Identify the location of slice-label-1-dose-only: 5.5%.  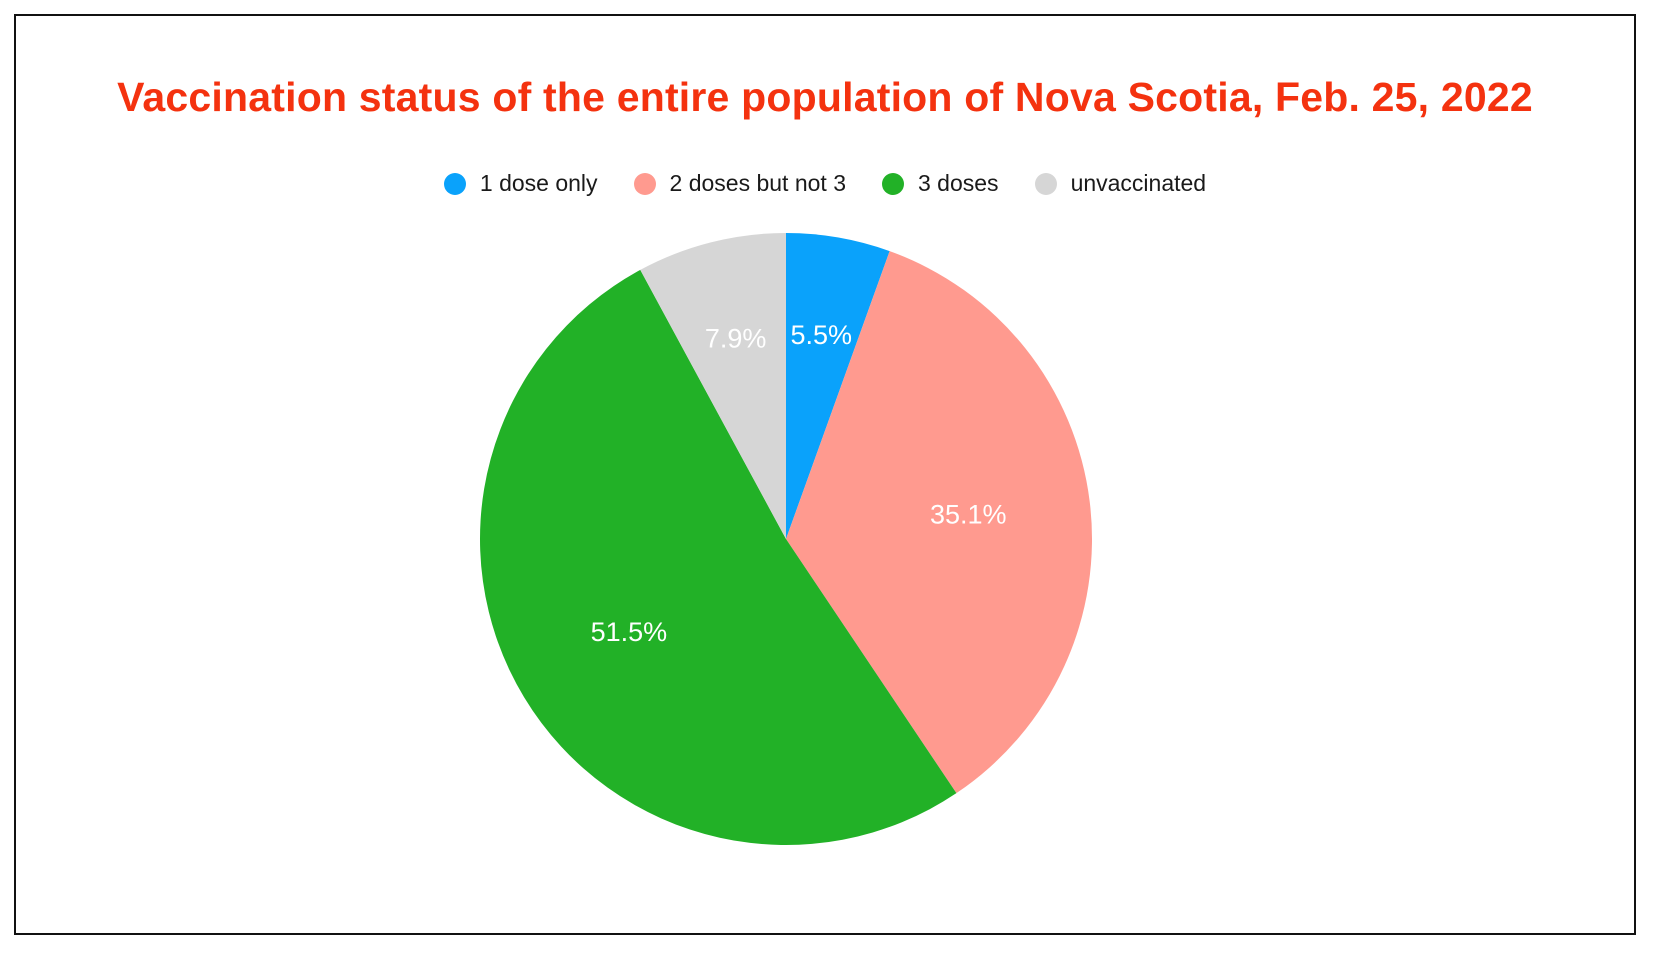
(821, 335).